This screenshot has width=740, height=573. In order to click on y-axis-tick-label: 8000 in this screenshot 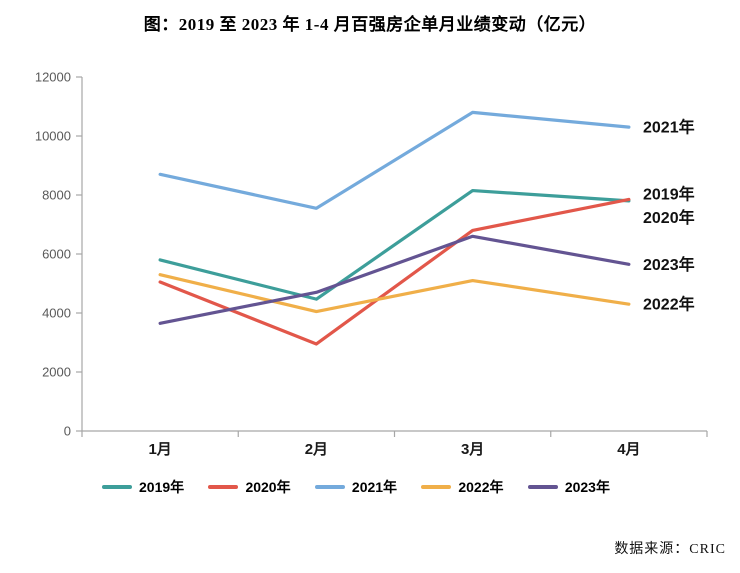, I will do `click(56, 195)`.